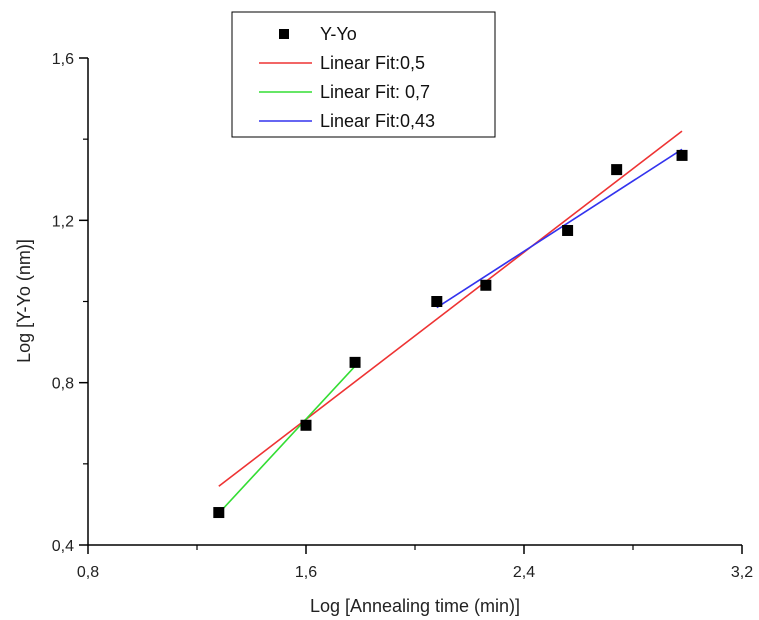  I want to click on x-axis-title: Log [Annealing time (min)], so click(415, 606).